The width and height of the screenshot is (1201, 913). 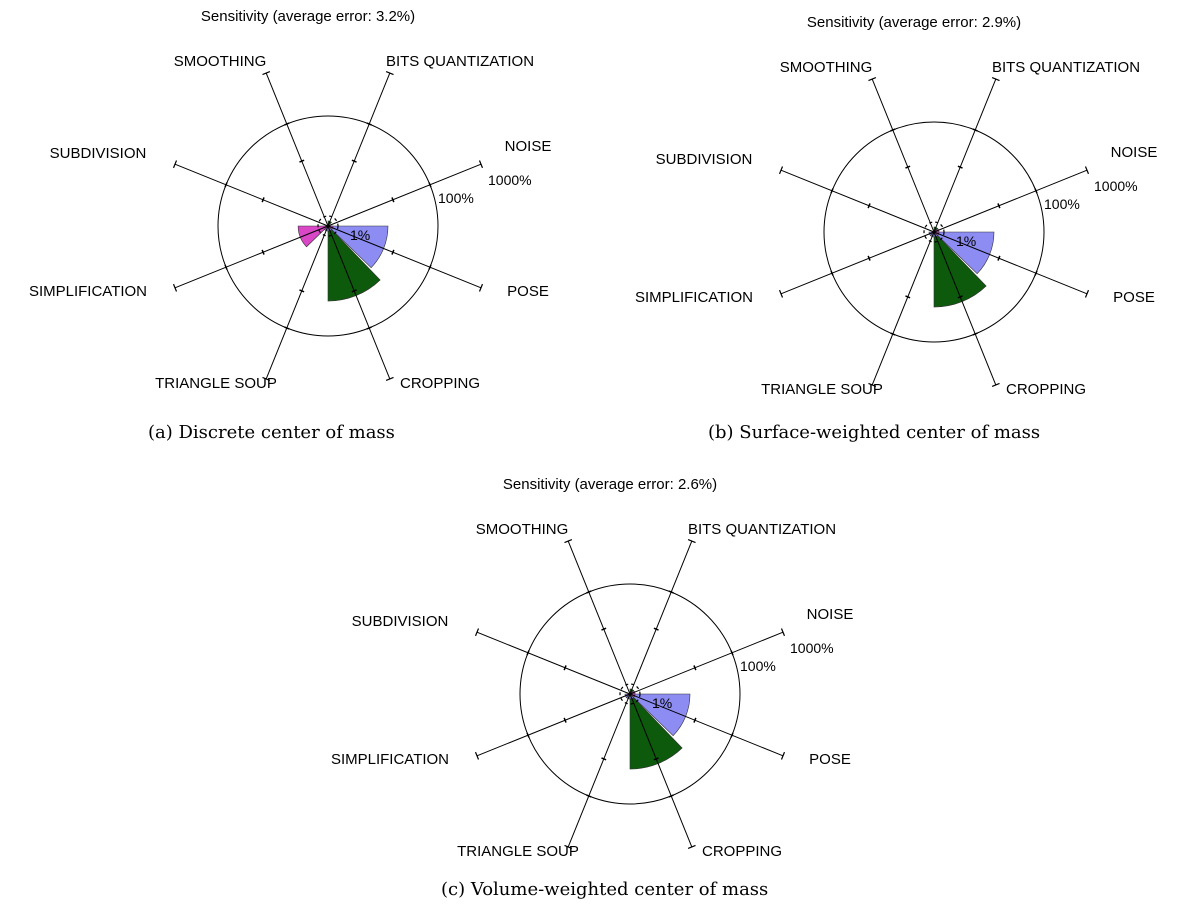 What do you see at coordinates (98, 153) in the screenshot?
I see `axis-label-subdivision: SUBDIVISION` at bounding box center [98, 153].